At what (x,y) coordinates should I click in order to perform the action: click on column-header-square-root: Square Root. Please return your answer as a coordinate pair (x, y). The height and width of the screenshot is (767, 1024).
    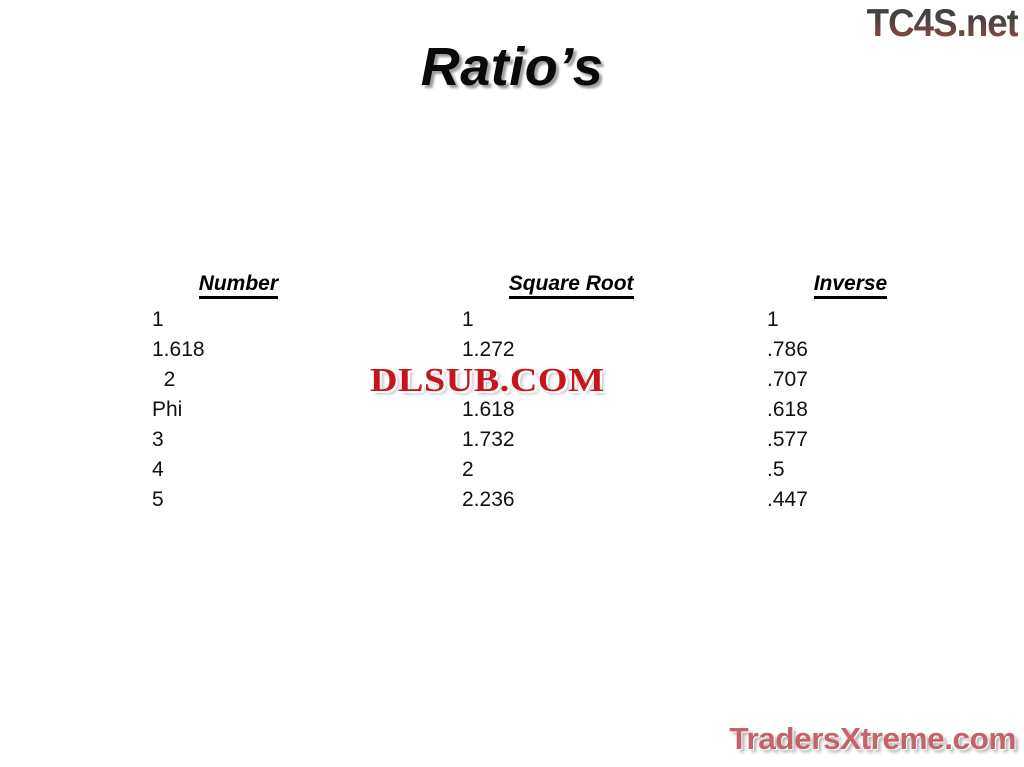
    Looking at the image, I should click on (614, 285).